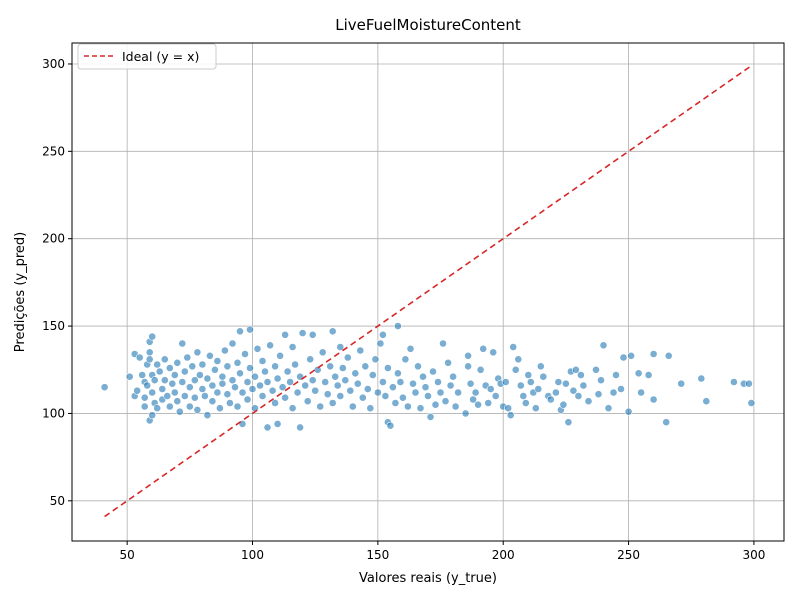 Image resolution: width=800 pixels, height=600 pixels. I want to click on y-tick-label: 150, so click(53, 326).